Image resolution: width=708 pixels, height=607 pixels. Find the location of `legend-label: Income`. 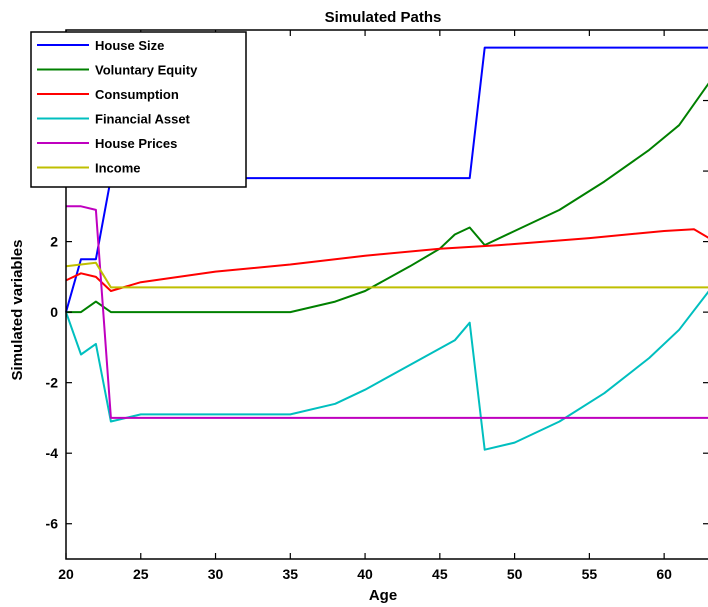

legend-label: Income is located at coordinates (118, 168).